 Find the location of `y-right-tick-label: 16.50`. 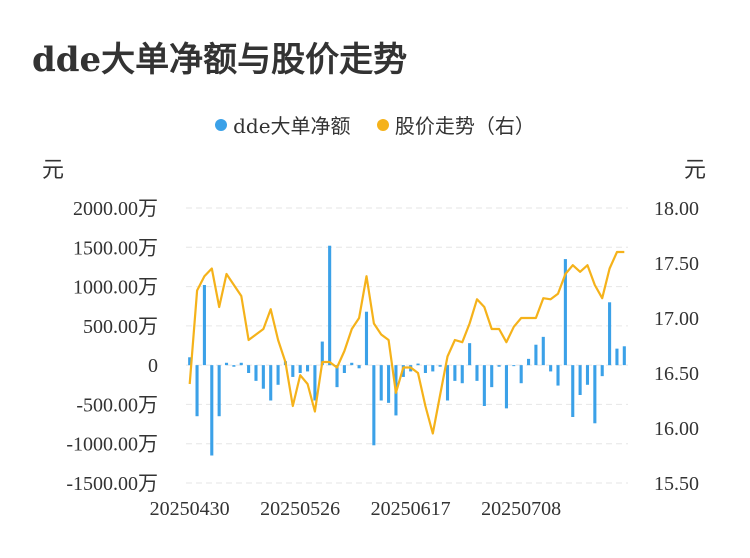

y-right-tick-label: 16.50 is located at coordinates (676, 374).